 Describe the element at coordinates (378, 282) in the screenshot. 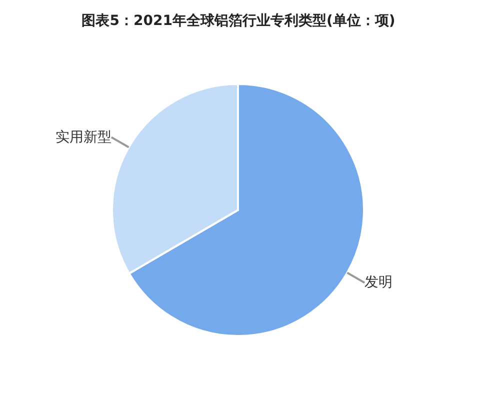

I see `slice-label: 发明` at that location.